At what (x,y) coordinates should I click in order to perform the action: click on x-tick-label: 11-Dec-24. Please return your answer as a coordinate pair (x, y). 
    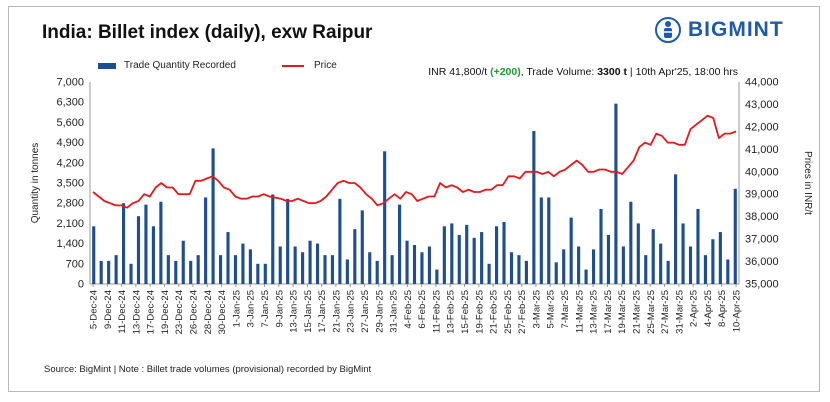
    Looking at the image, I should click on (122, 312).